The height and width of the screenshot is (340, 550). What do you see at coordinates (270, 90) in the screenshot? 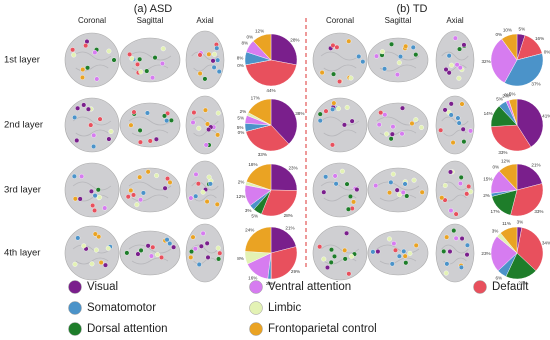
I see `pie-value-label: 44%` at bounding box center [270, 90].